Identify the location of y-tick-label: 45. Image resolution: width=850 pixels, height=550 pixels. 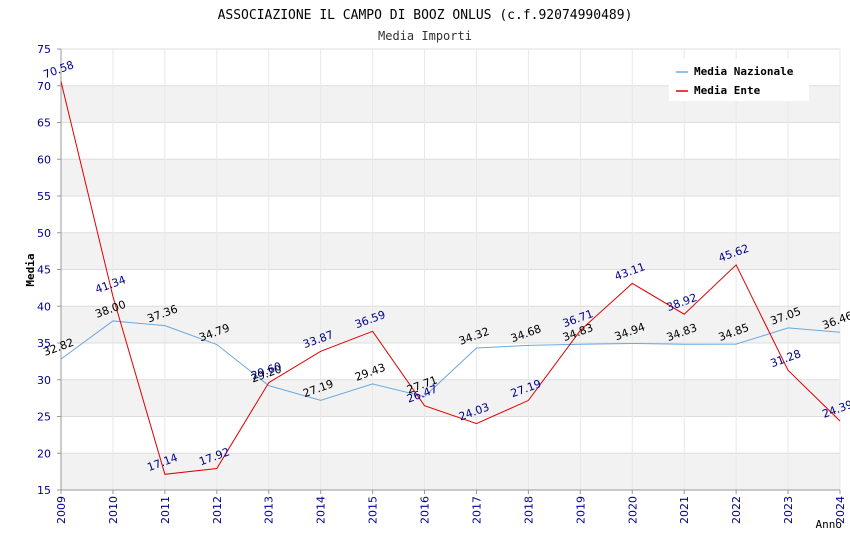
(44, 270).